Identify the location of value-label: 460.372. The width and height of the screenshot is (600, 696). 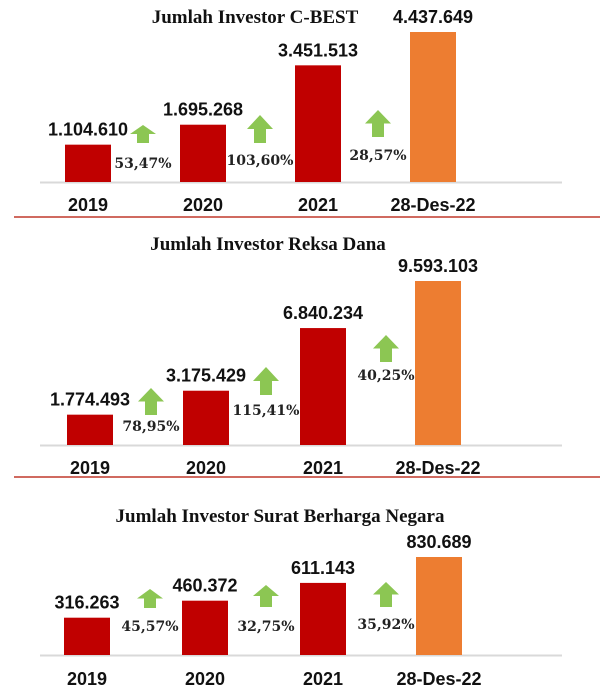
(204, 586).